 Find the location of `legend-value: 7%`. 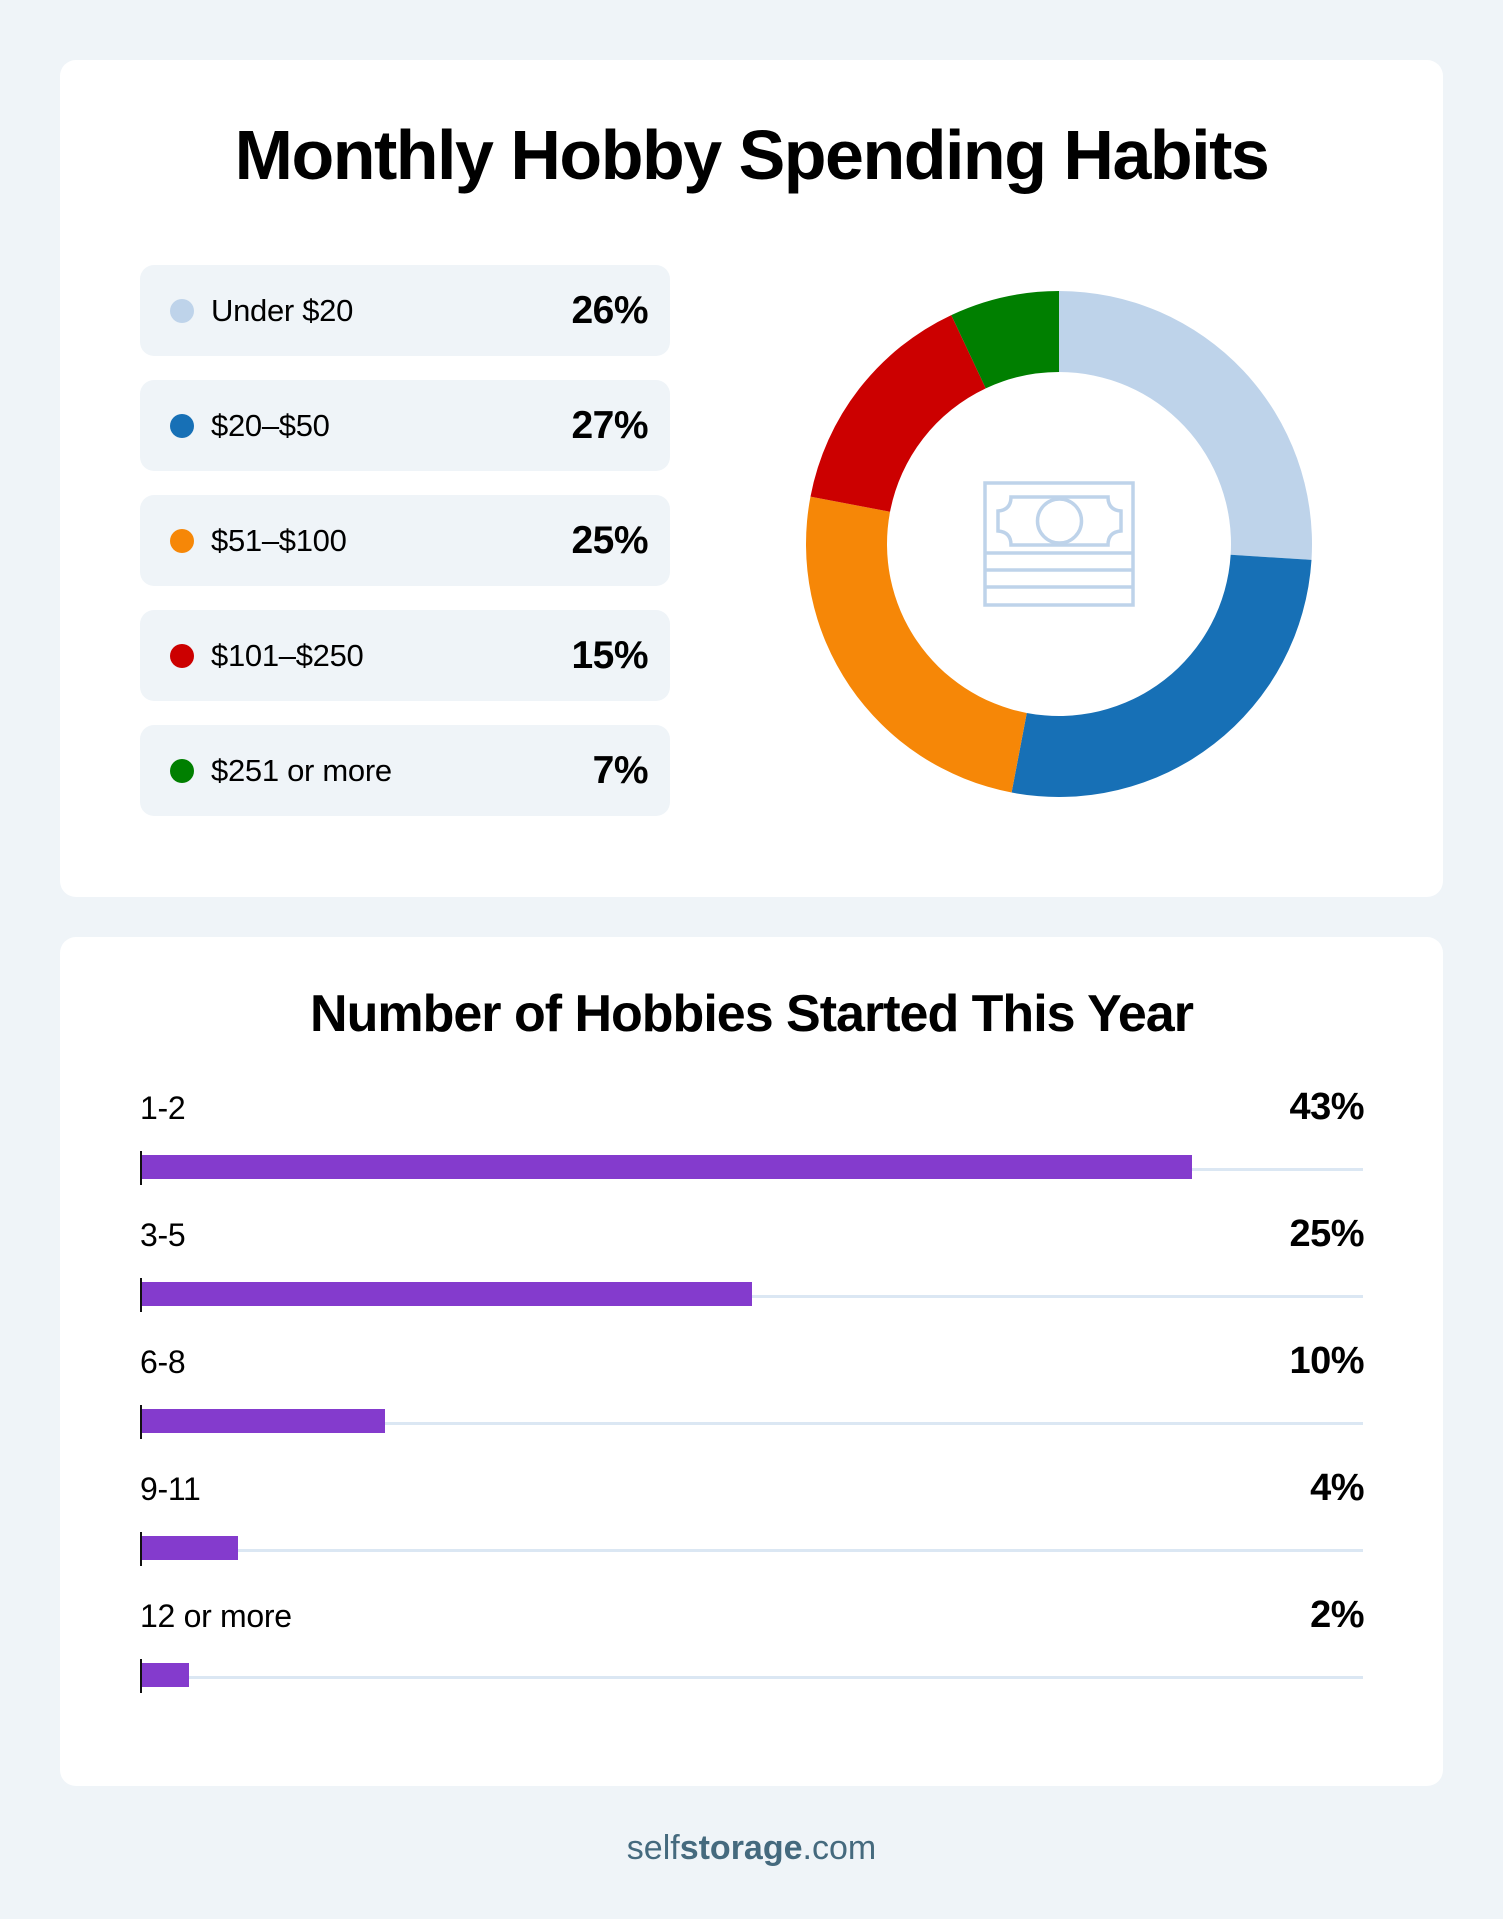

legend-value: 7% is located at coordinates (620, 770).